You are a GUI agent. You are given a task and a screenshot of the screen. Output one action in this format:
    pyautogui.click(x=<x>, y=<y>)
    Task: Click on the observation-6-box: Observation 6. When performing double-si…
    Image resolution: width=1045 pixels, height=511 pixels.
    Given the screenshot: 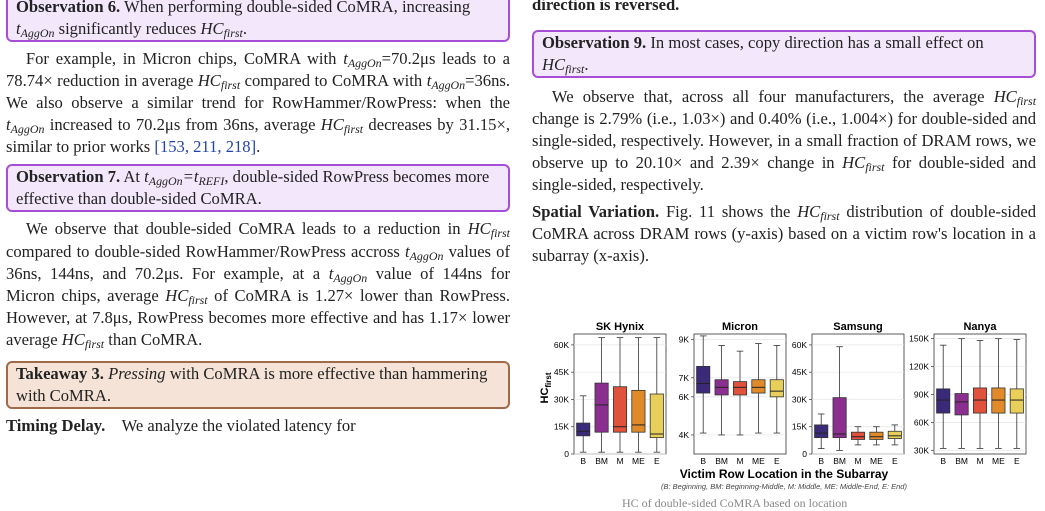 What is the action you would take?
    pyautogui.click(x=258, y=21)
    